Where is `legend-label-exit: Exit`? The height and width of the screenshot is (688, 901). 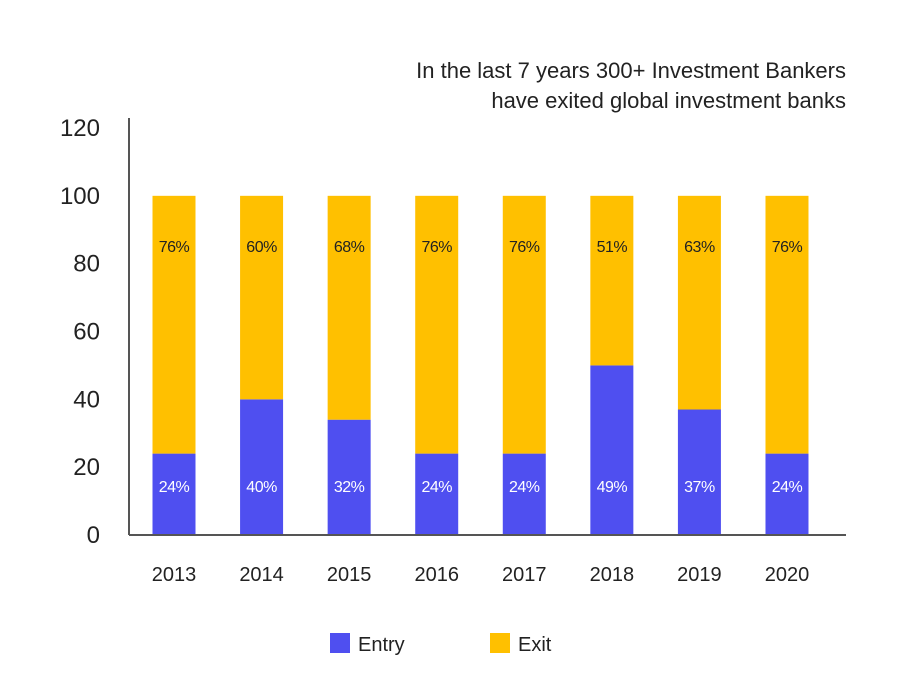 legend-label-exit: Exit is located at coordinates (535, 645).